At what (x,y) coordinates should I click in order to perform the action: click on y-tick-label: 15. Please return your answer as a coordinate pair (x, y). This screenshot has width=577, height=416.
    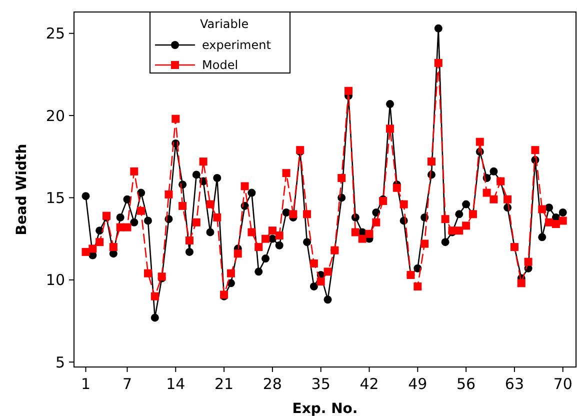
    Looking at the image, I should click on (55, 197).